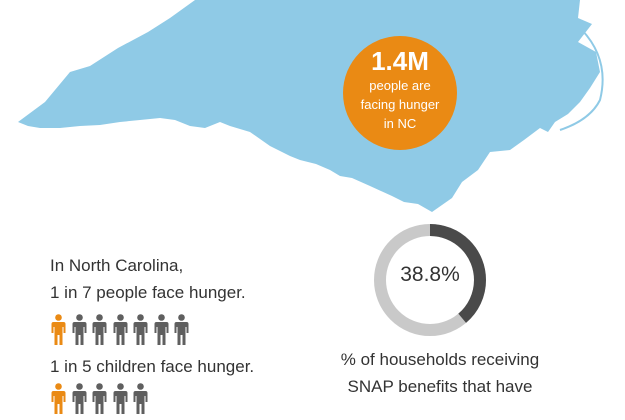 The image size is (625, 420). What do you see at coordinates (400, 123) in the screenshot?
I see `badge-caption-line: in NC` at bounding box center [400, 123].